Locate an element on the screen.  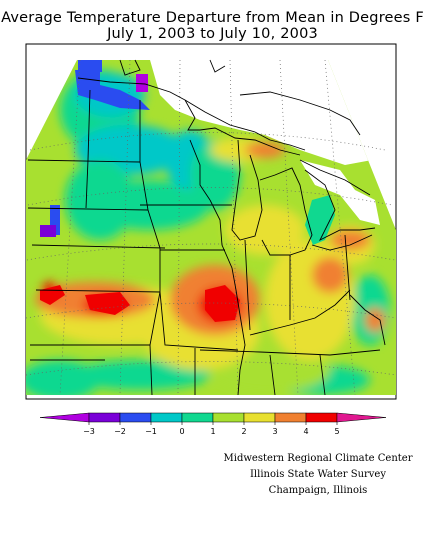
legend-tick-label: 3 is located at coordinates (274, 431).